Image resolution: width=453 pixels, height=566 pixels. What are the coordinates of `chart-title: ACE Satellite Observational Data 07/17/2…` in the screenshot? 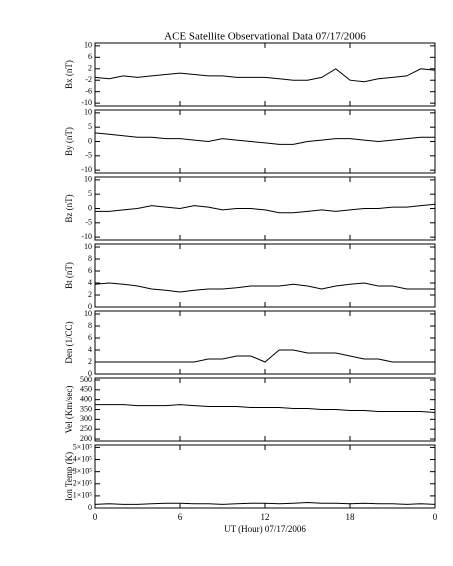 It's located at (265, 37).